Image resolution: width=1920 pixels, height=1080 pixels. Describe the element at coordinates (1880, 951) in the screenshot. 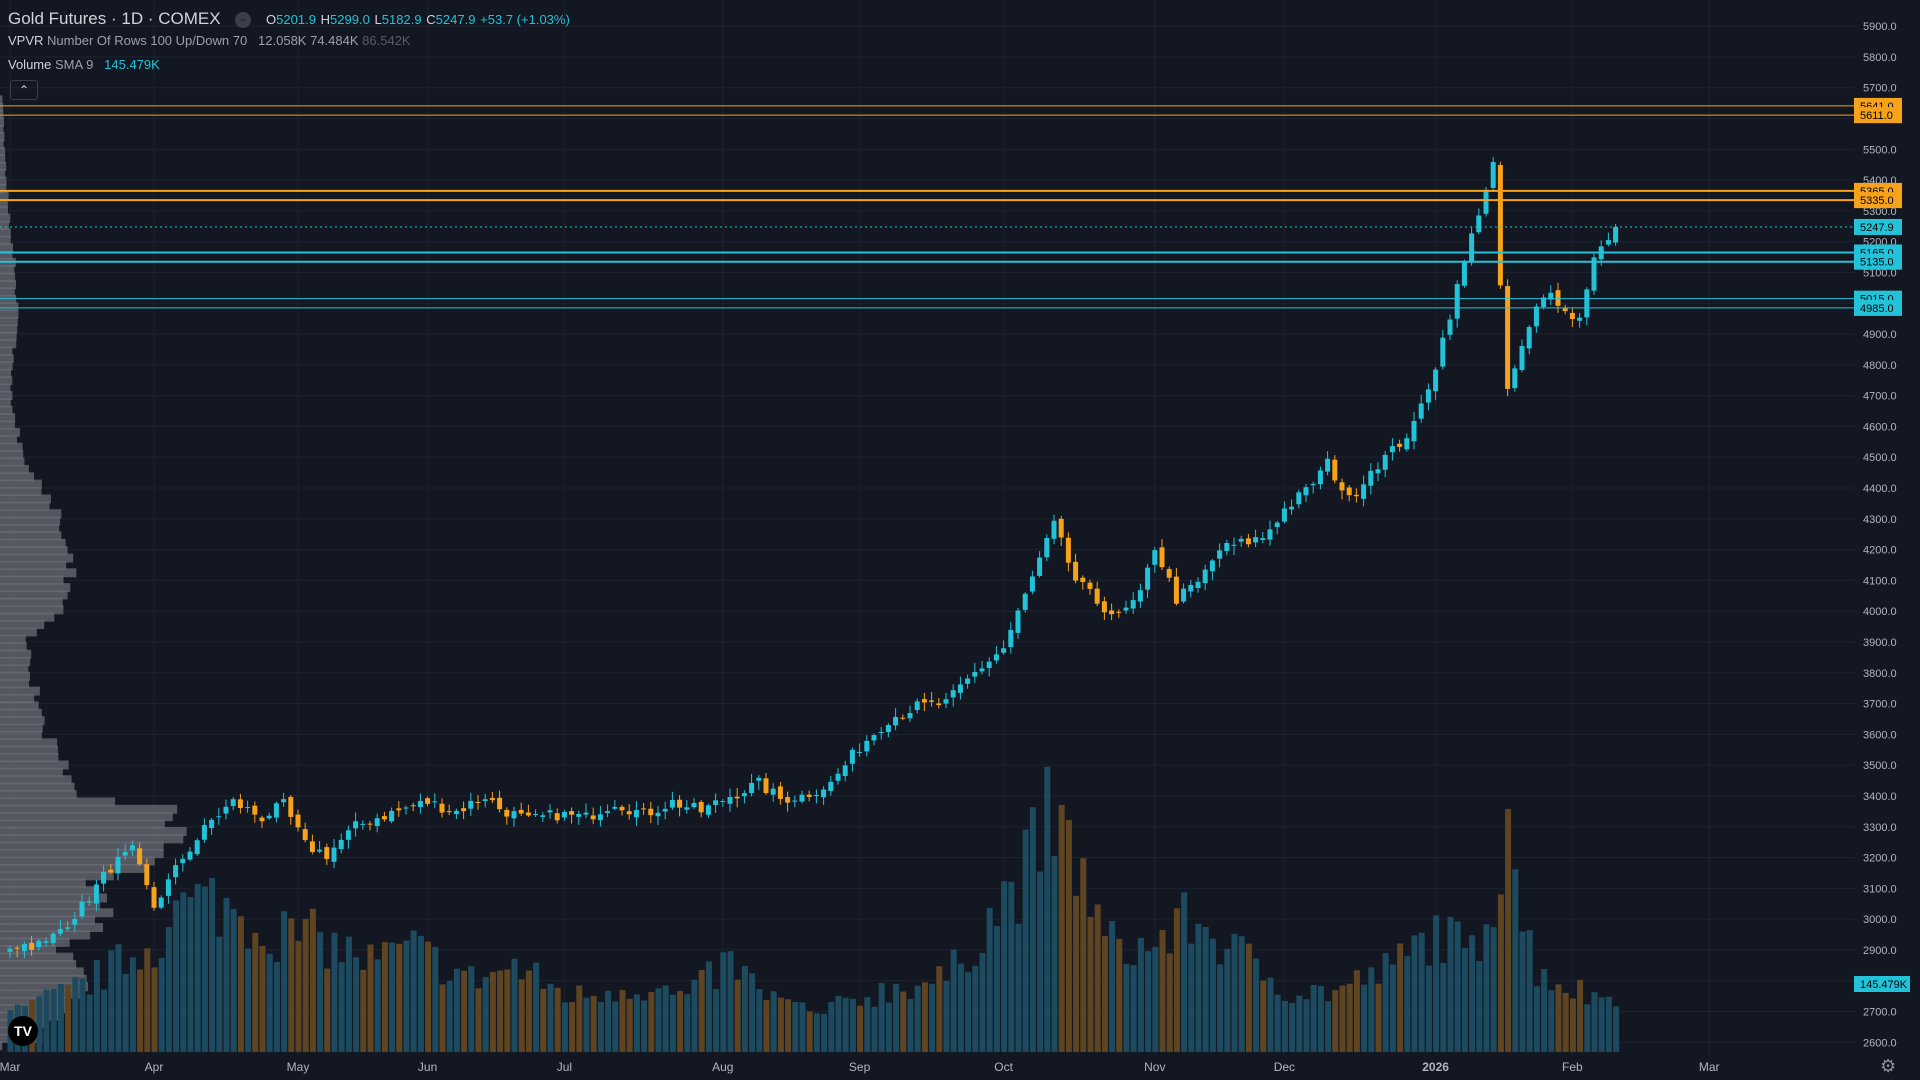

I see `y-tick-label: 2900.0` at that location.